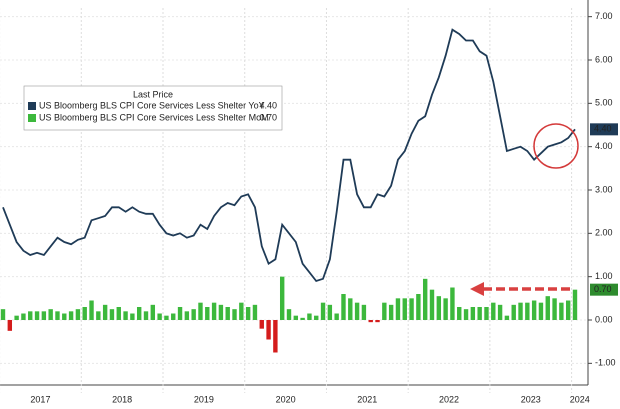 Image resolution: width=620 pixels, height=409 pixels. I want to click on x-tick-label: 2018, so click(122, 399).